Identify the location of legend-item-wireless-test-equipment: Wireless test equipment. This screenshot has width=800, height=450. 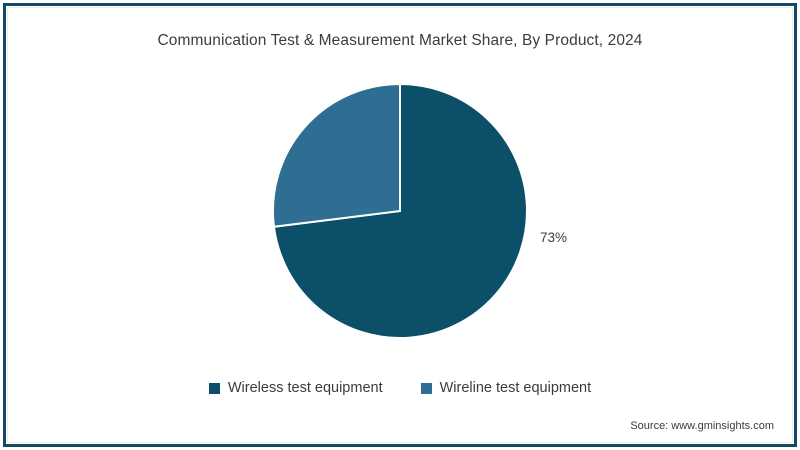
(295, 388).